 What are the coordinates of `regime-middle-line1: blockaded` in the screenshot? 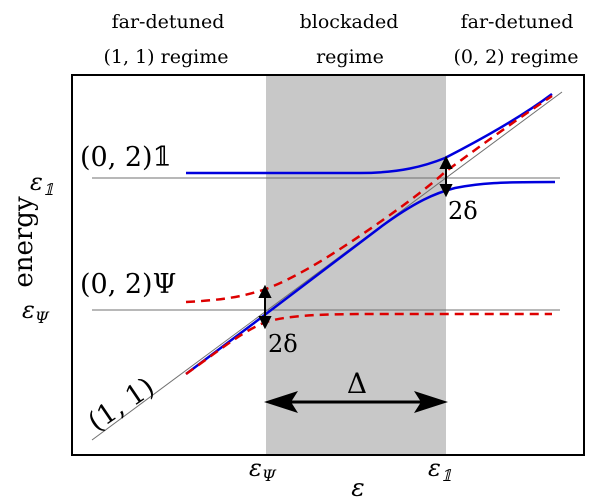 It's located at (349, 22).